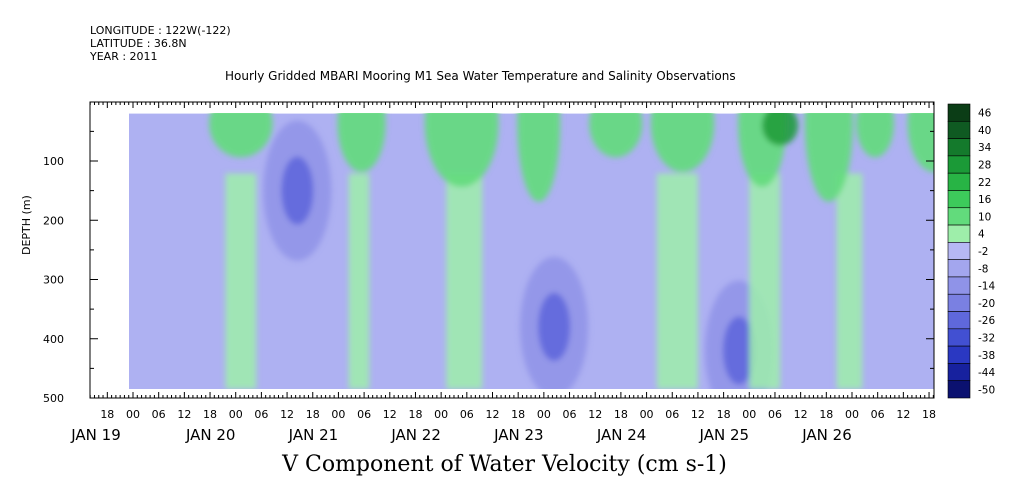 This screenshot has width=1009, height=504. I want to click on x-day-label: JAN 26, so click(826, 435).